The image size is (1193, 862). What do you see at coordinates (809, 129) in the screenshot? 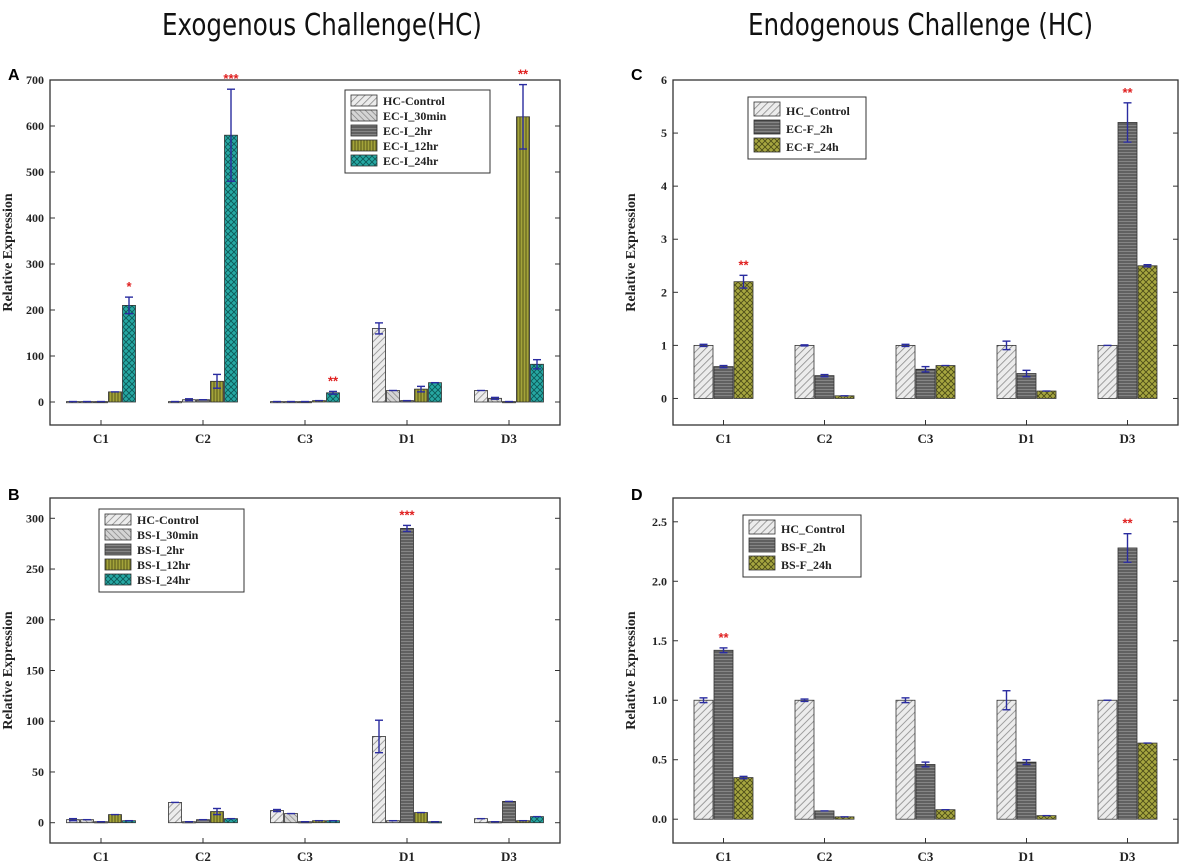
I see `legend-label: EC-F_2h` at bounding box center [809, 129].